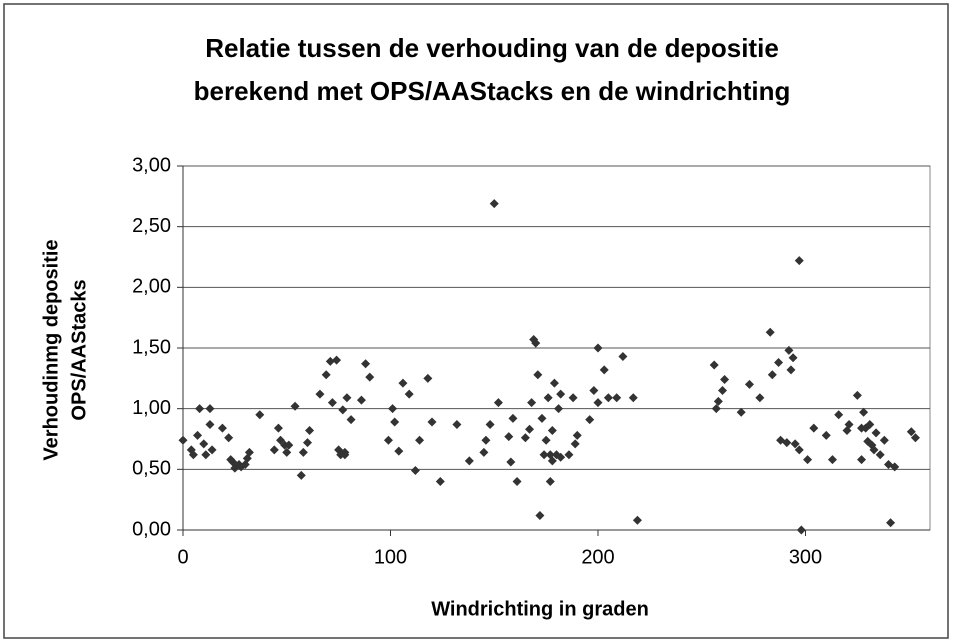 The image size is (954, 644). What do you see at coordinates (51, 349) in the screenshot?
I see `y-axis-label: Verhoudinmg depositie` at bounding box center [51, 349].